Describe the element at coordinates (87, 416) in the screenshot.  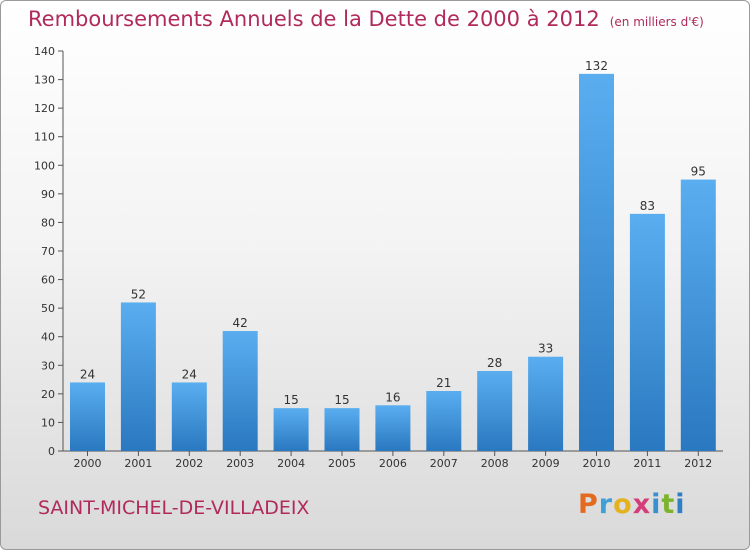
I see `bar-2000` at that location.